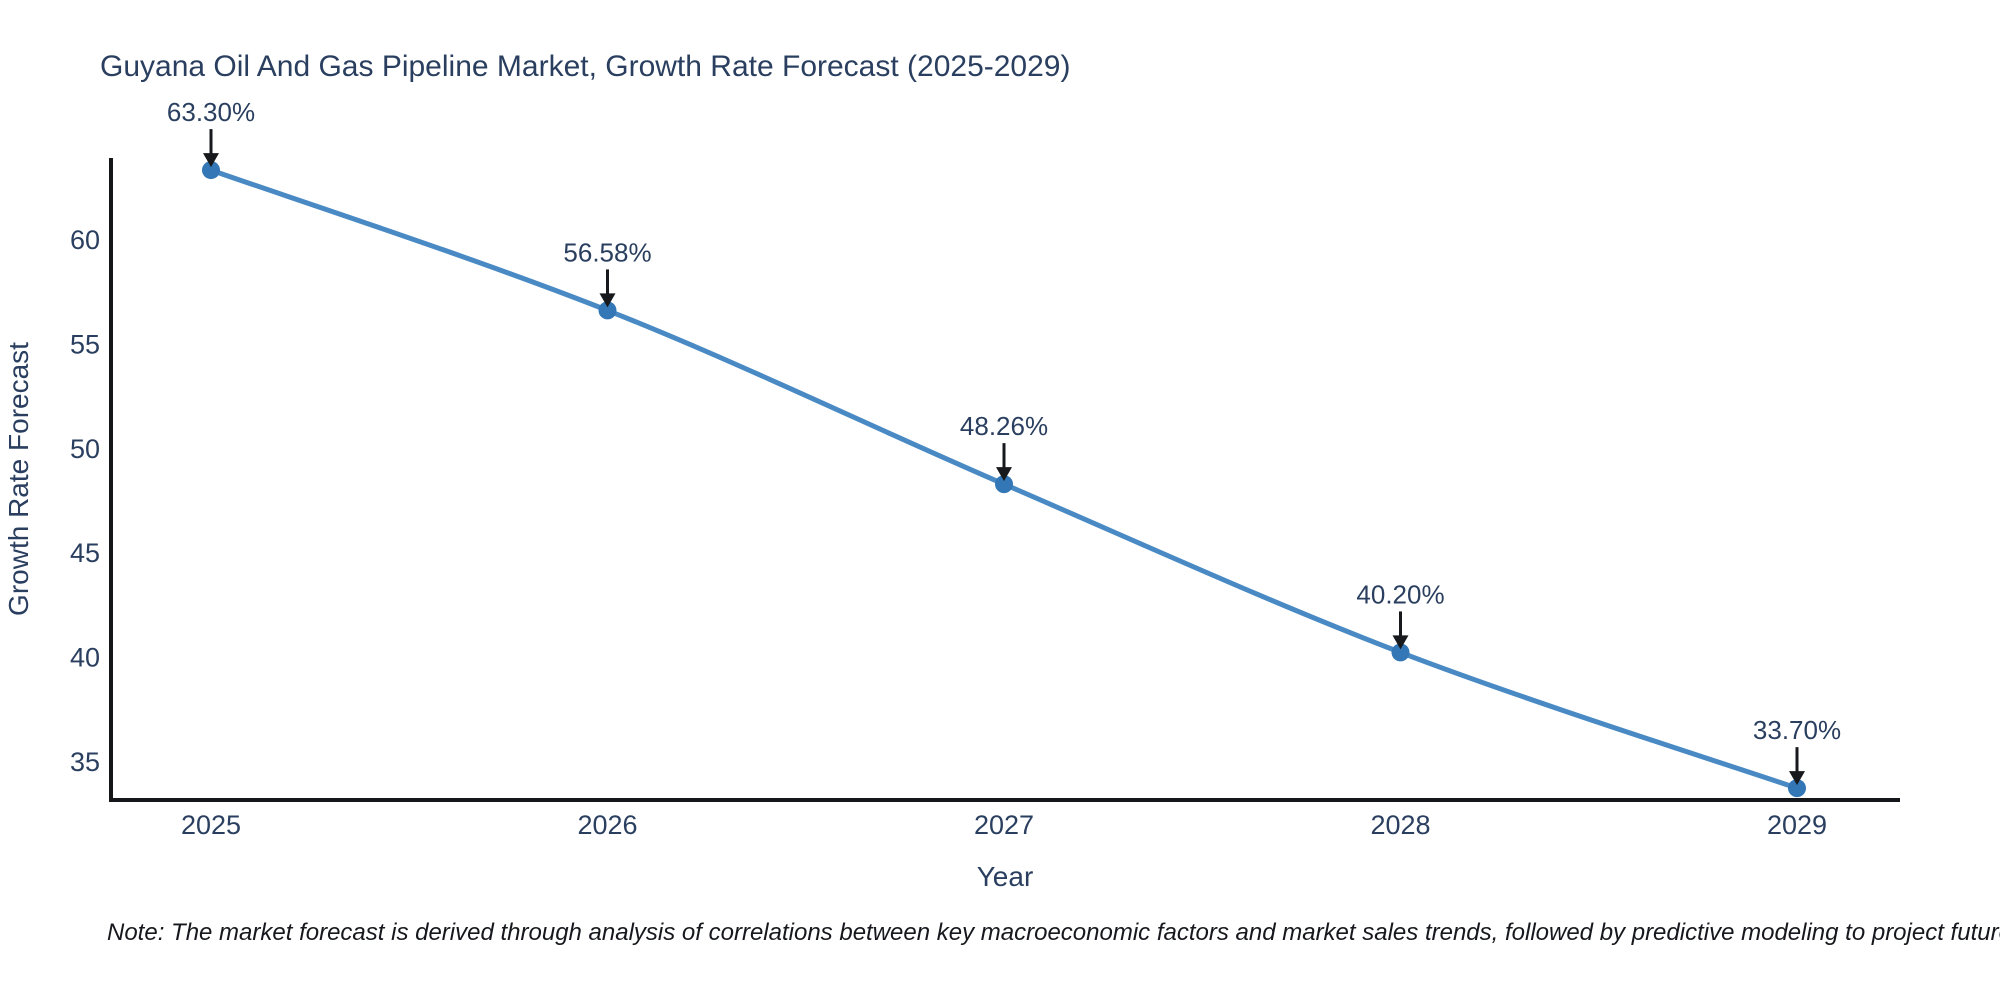 Image resolution: width=2000 pixels, height=1000 pixels. I want to click on y-tick-label: 45, so click(85, 553).